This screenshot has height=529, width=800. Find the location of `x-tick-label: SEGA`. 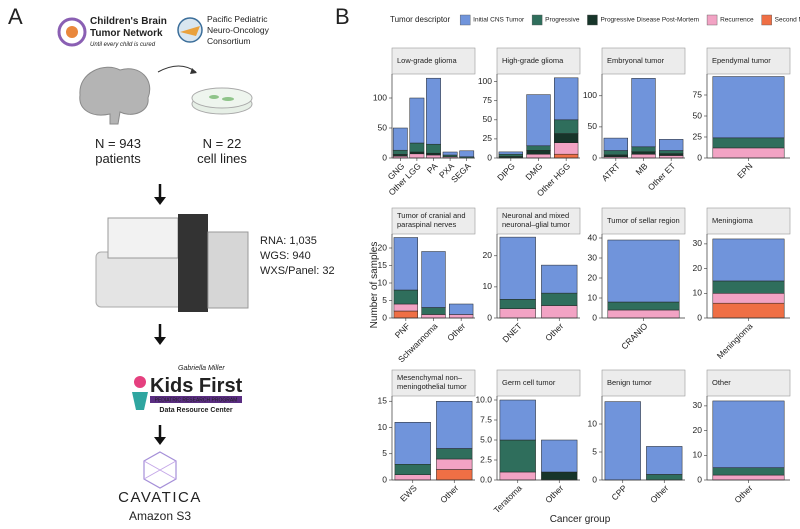

x-tick-label: SEGA is located at coordinates (461, 173).